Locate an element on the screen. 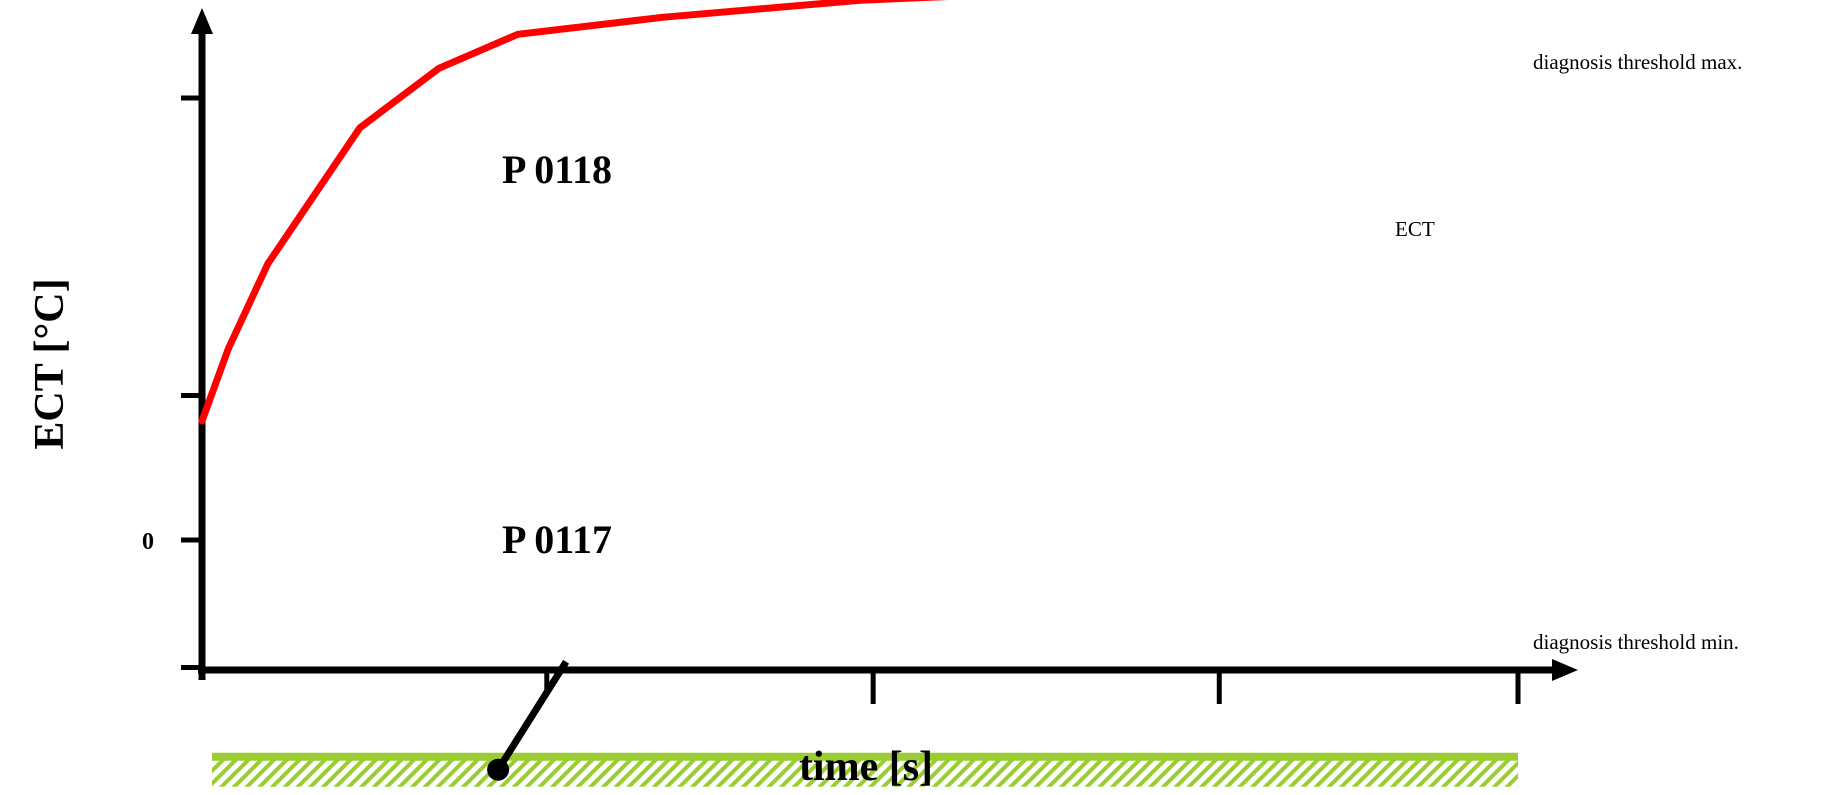 This screenshot has width=1830, height=795. x-axis-title: time [s] is located at coordinates (866, 767).